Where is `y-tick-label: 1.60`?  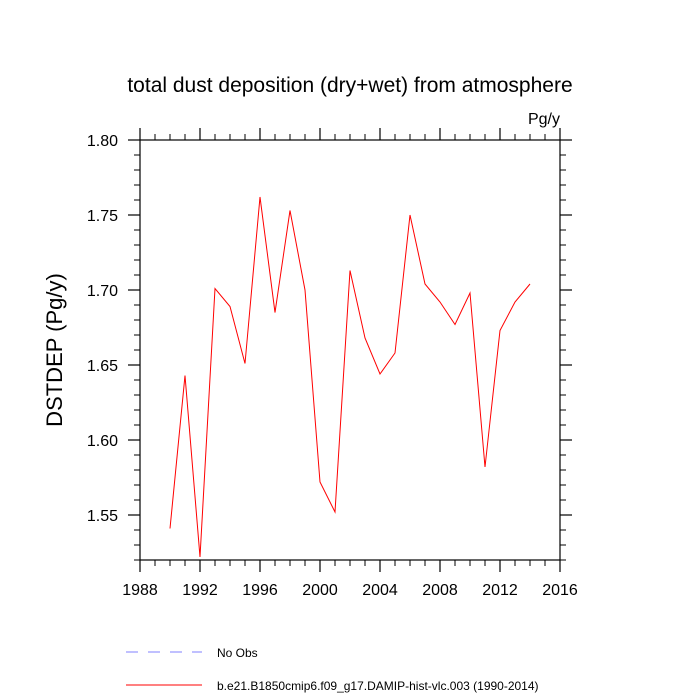 y-tick-label: 1.60 is located at coordinates (102, 441).